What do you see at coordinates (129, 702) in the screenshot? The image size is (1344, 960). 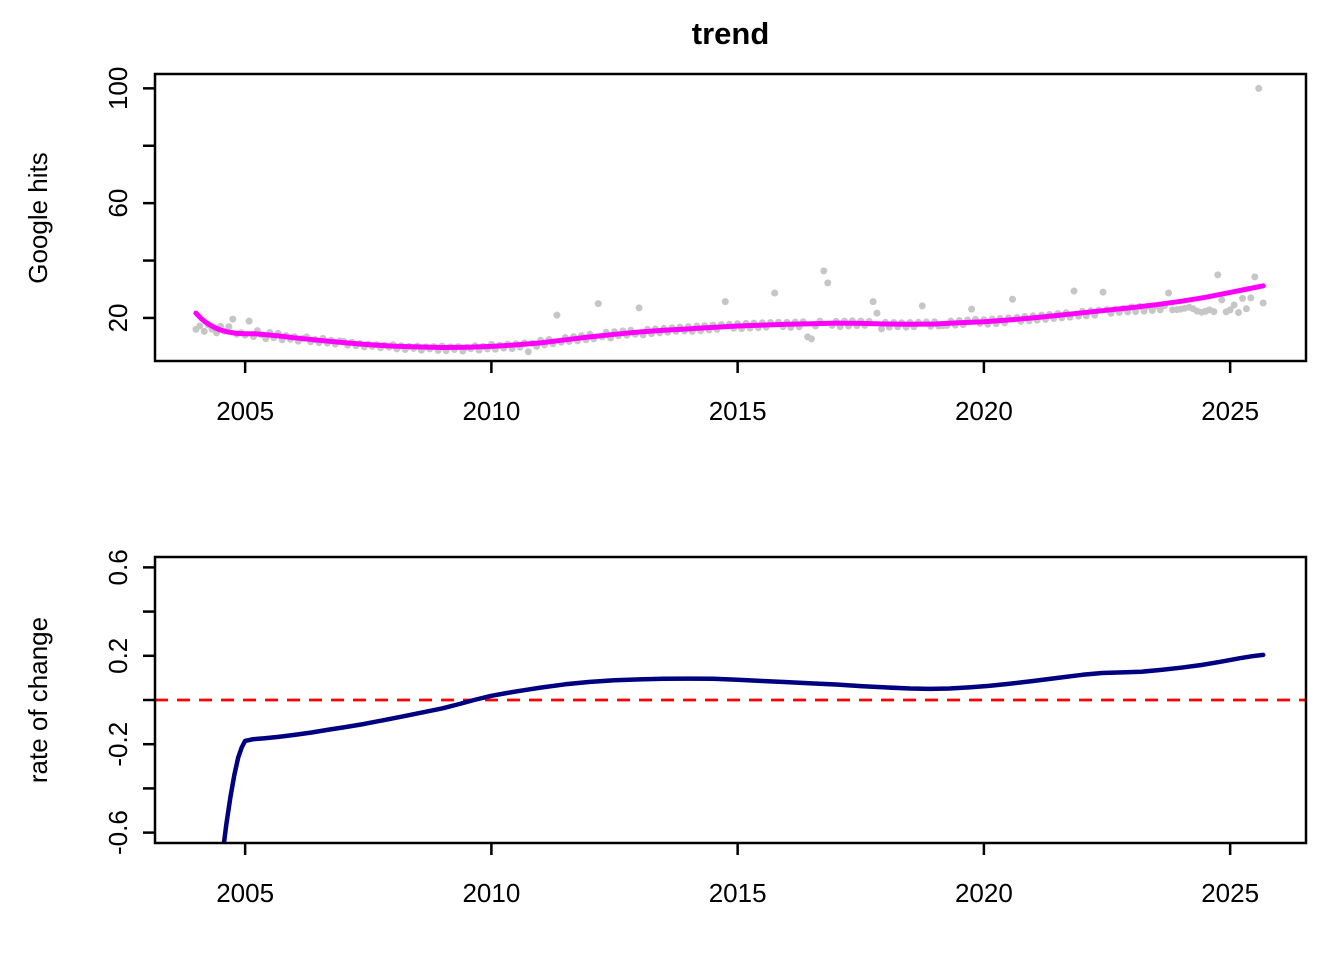 I see `y-axis: -0.6 -0.2 0.2 0.6` at bounding box center [129, 702].